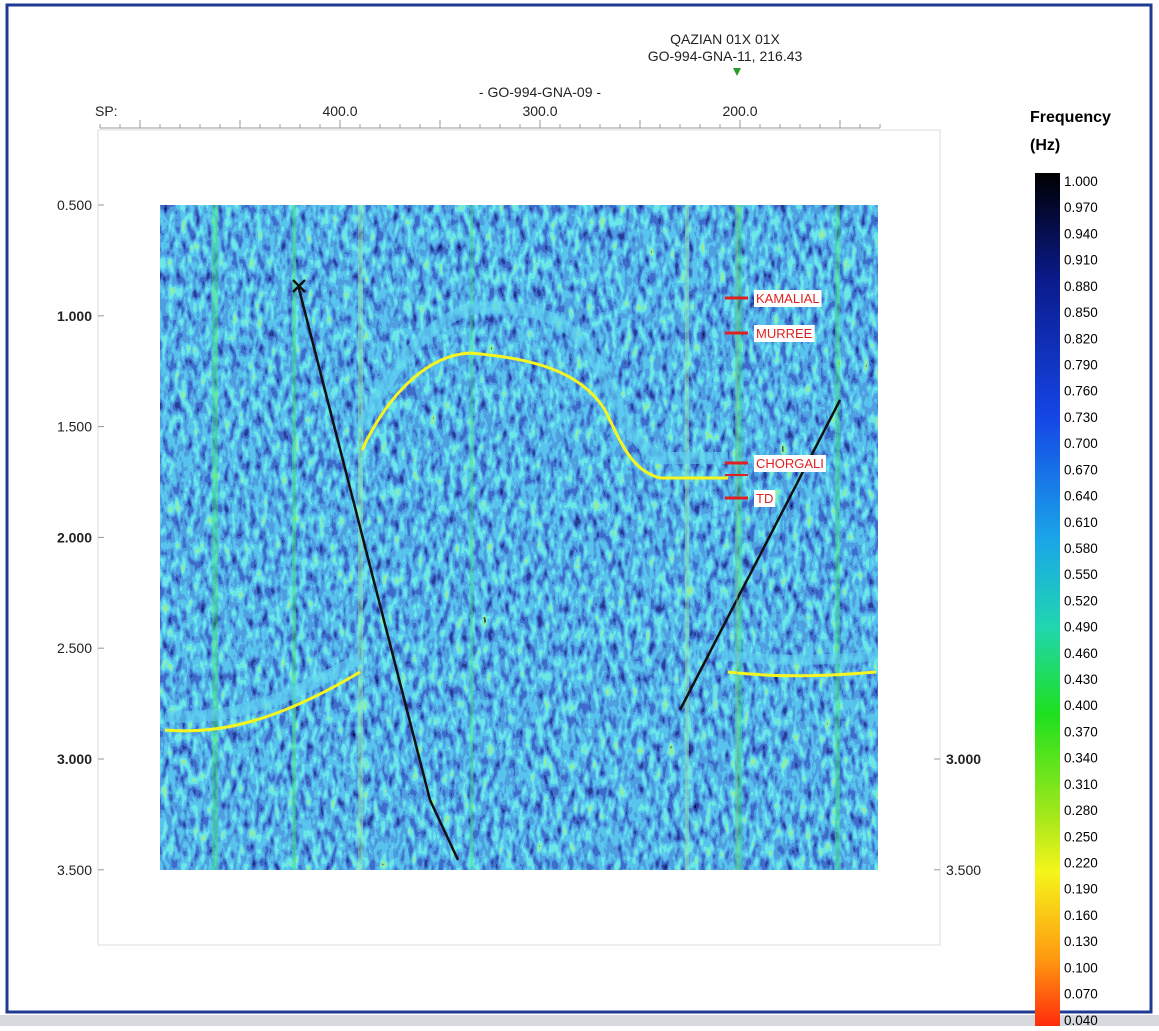  What do you see at coordinates (1081, 469) in the screenshot?
I see `colorbar-label: 0.670` at bounding box center [1081, 469].